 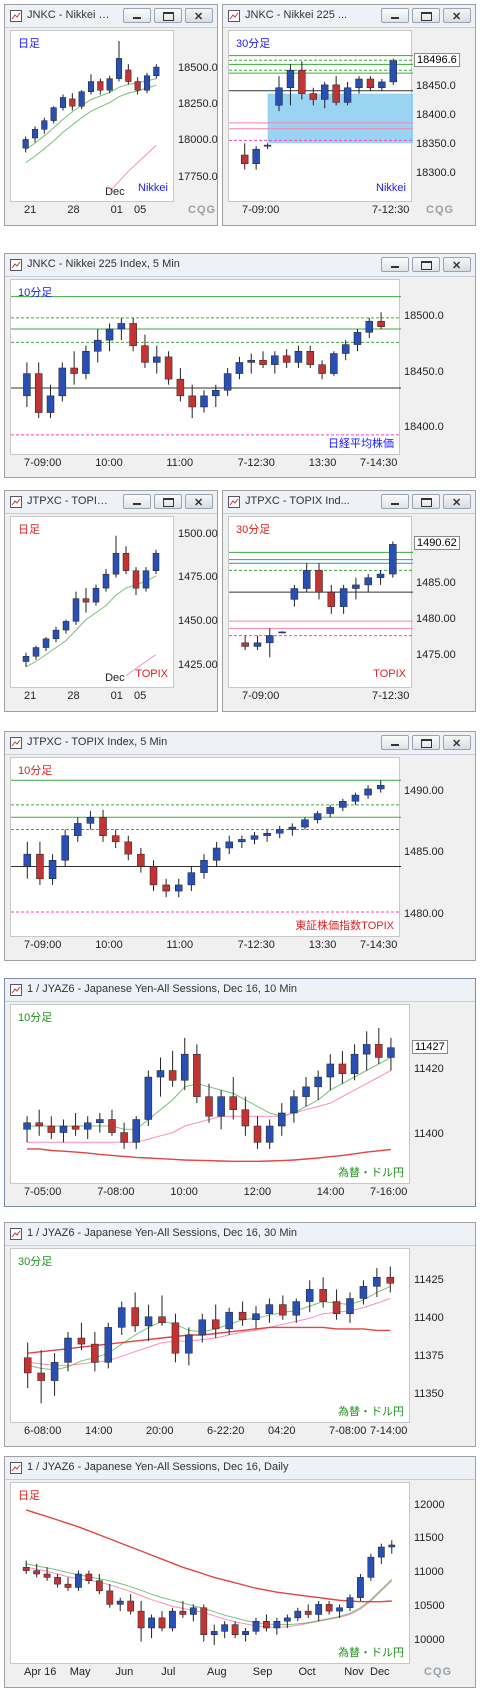 What do you see at coordinates (92, 602) in the screenshot?
I see `plot-area-tp-daily` at bounding box center [92, 602].